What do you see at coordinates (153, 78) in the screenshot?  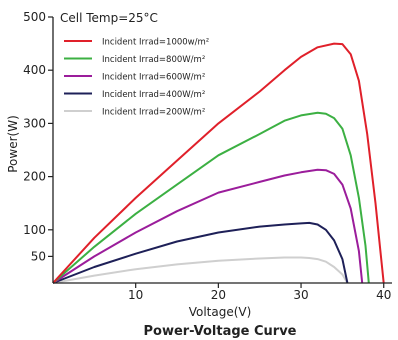 I see `legend-label-3: Incident Irrad=600W/m²` at bounding box center [153, 78].